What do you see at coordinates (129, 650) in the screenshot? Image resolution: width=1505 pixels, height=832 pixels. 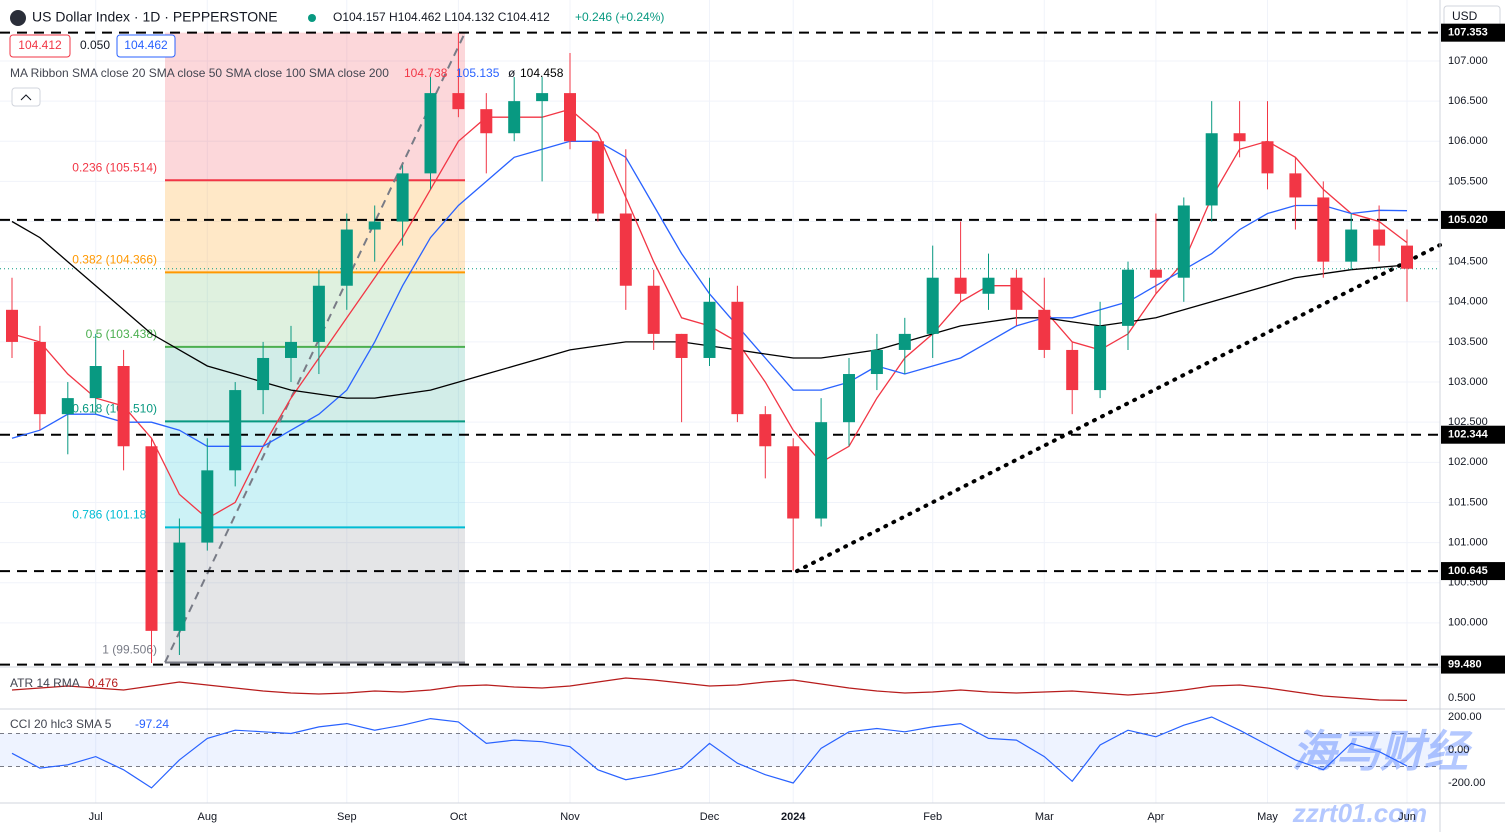 I see `fib-label: 1 (99.506)` at bounding box center [129, 650].